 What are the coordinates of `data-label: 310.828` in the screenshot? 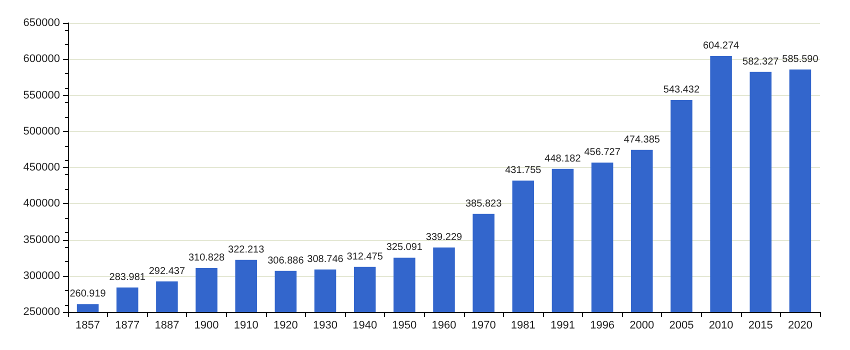 It's located at (207, 258).